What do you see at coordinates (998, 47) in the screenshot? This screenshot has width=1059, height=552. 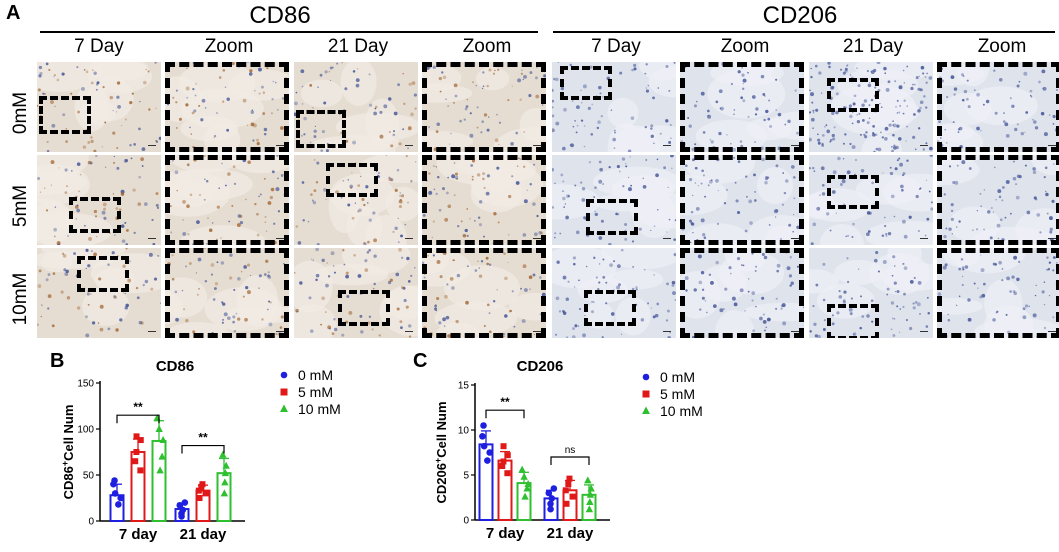 I see `col-header-cd206-zoom-21day: Zoom` at bounding box center [998, 47].